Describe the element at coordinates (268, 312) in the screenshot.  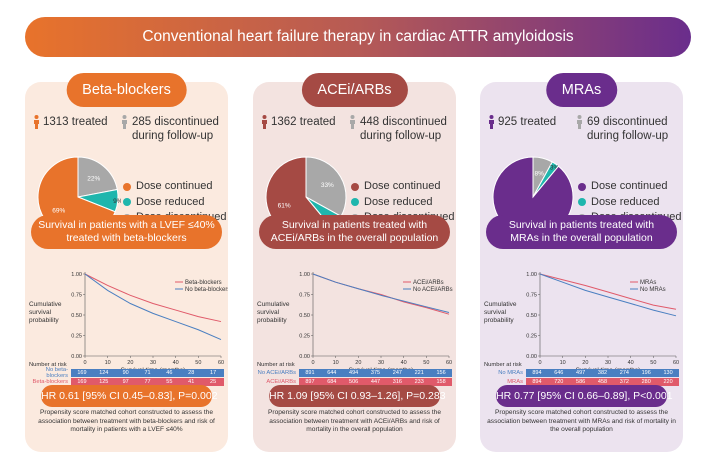
I see `y-axis-label: survival` at that location.